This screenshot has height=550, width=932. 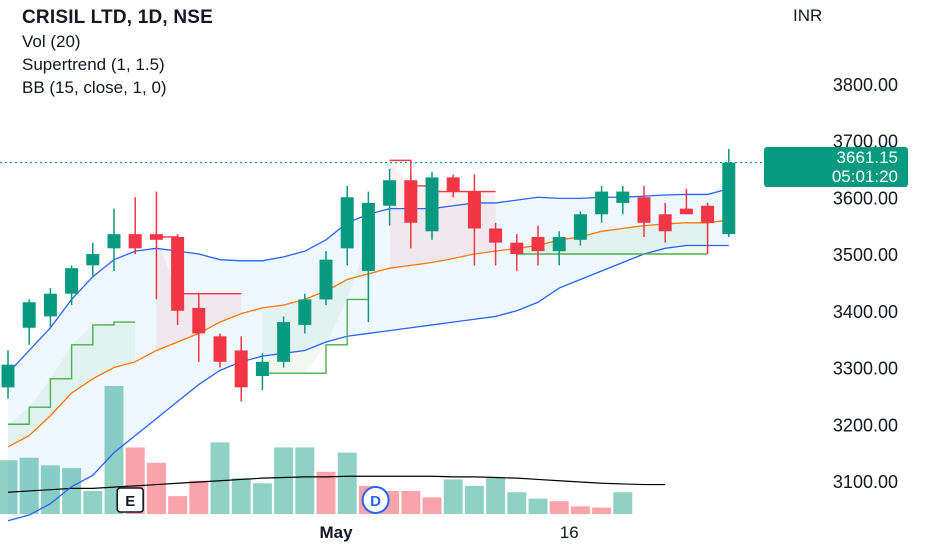 What do you see at coordinates (864, 176) in the screenshot?
I see `bar-countdown: 05:01:20` at bounding box center [864, 176].